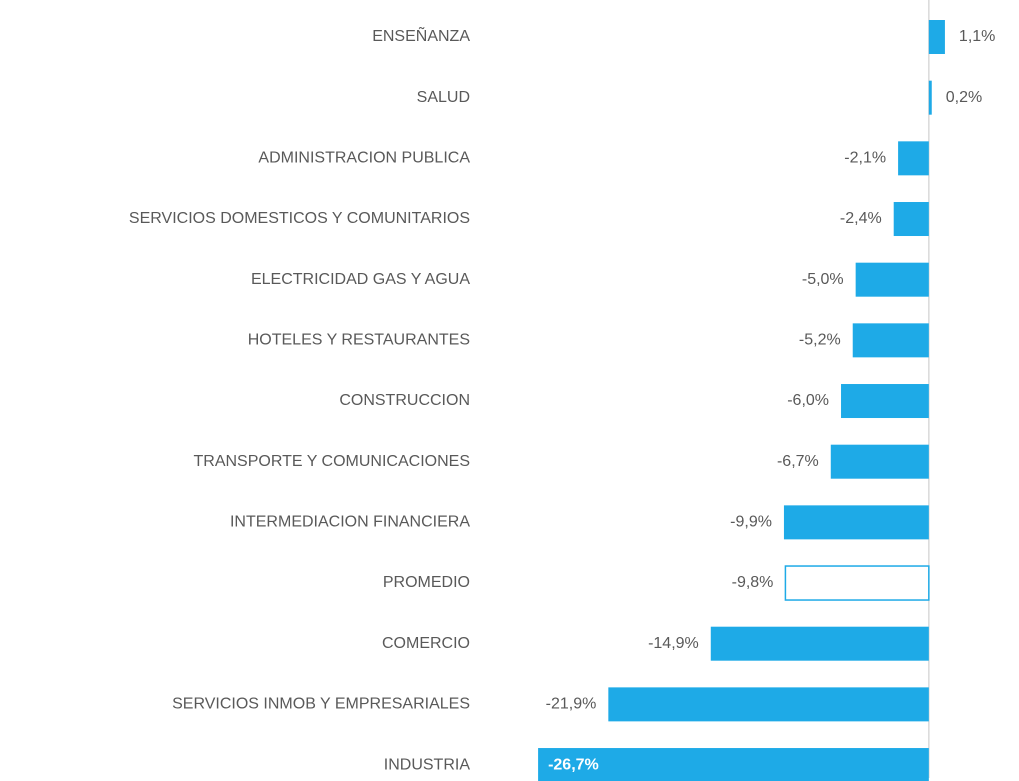  Describe the element at coordinates (820, 340) in the screenshot. I see `value-label: -5,2%` at that location.